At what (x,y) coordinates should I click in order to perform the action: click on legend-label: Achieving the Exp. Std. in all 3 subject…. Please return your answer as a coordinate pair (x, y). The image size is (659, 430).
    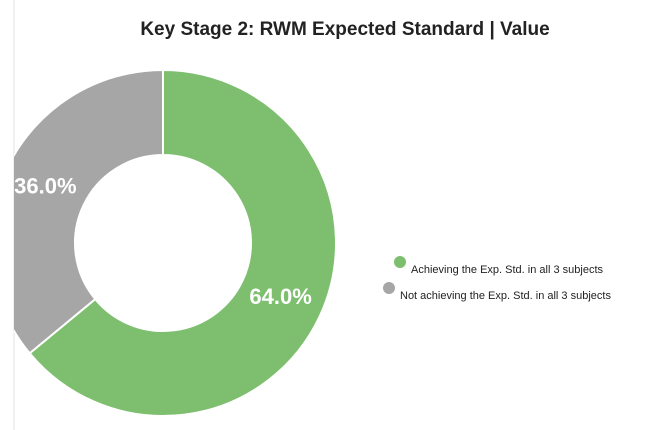
    Looking at the image, I should click on (507, 270).